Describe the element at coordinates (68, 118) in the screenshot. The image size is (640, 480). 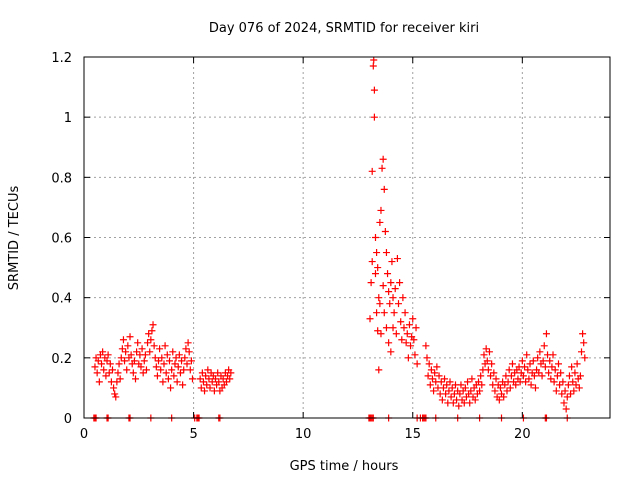
I see `y-tick-label: 1` at that location.